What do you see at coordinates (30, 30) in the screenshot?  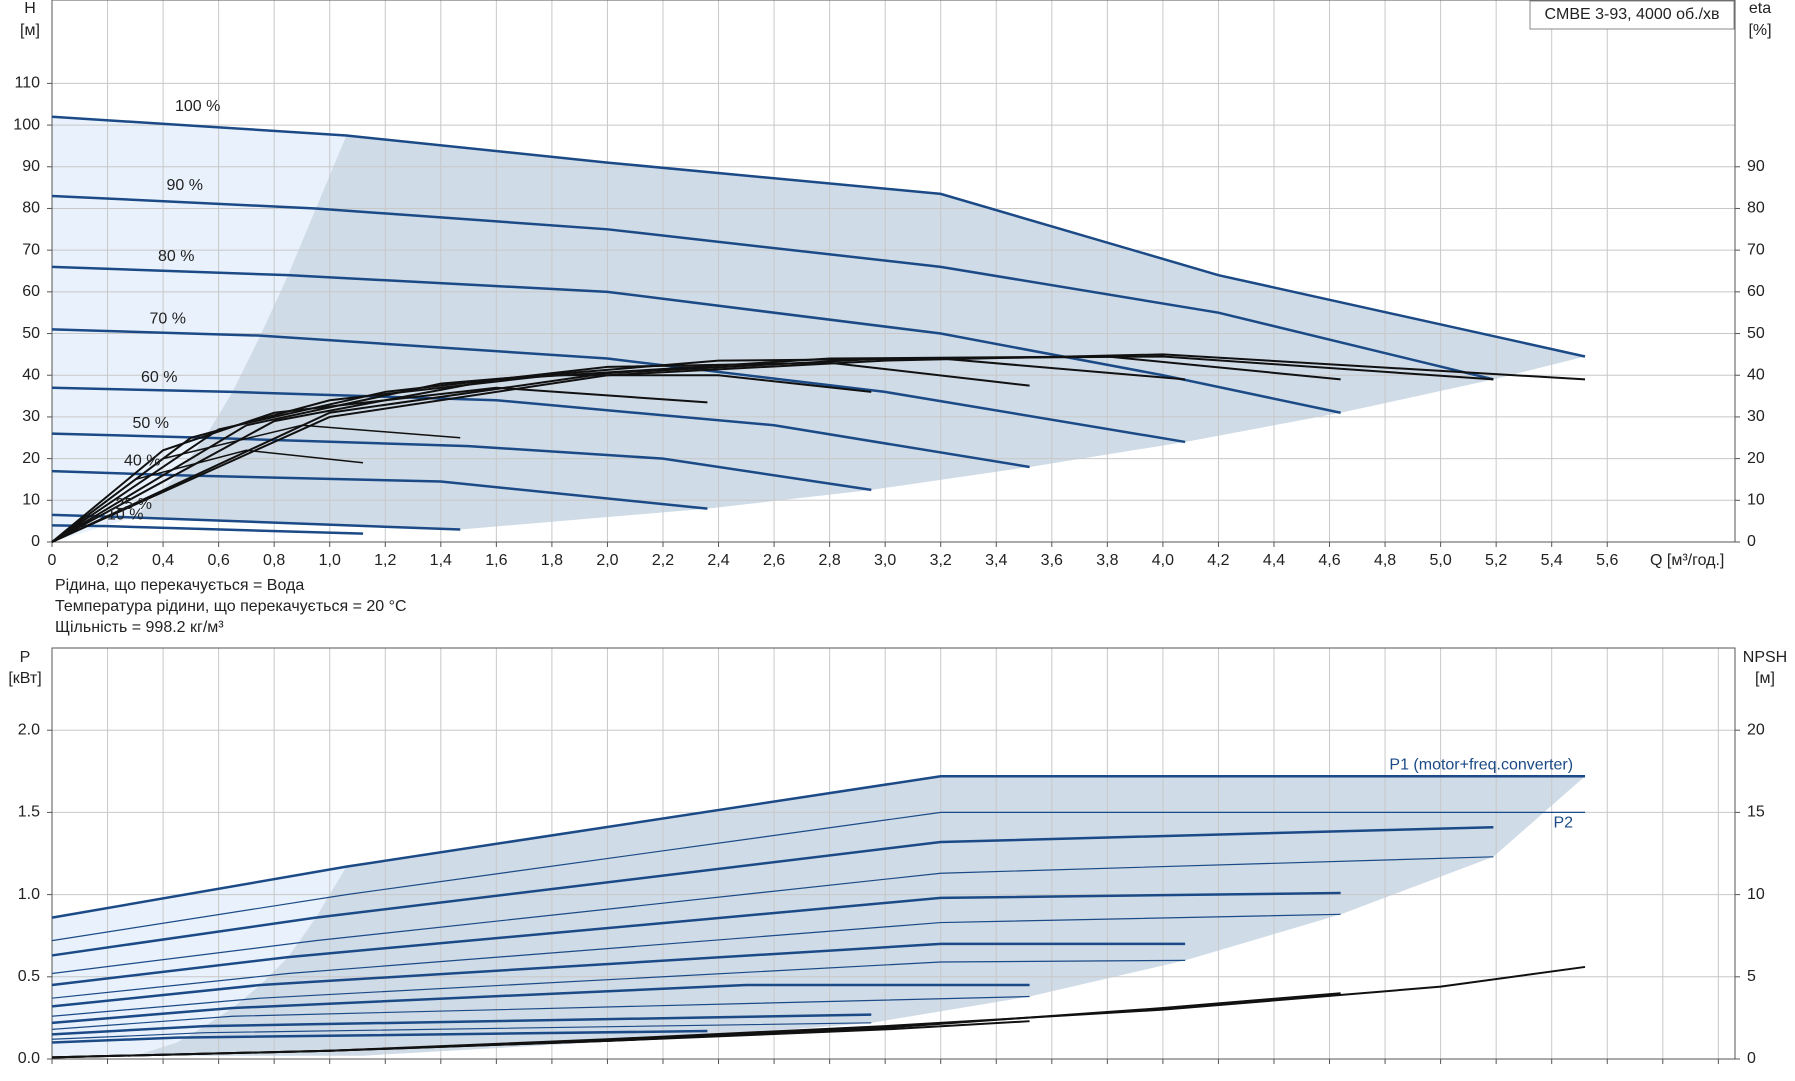 I see `y-axis-unit: [м]` at bounding box center [30, 30].